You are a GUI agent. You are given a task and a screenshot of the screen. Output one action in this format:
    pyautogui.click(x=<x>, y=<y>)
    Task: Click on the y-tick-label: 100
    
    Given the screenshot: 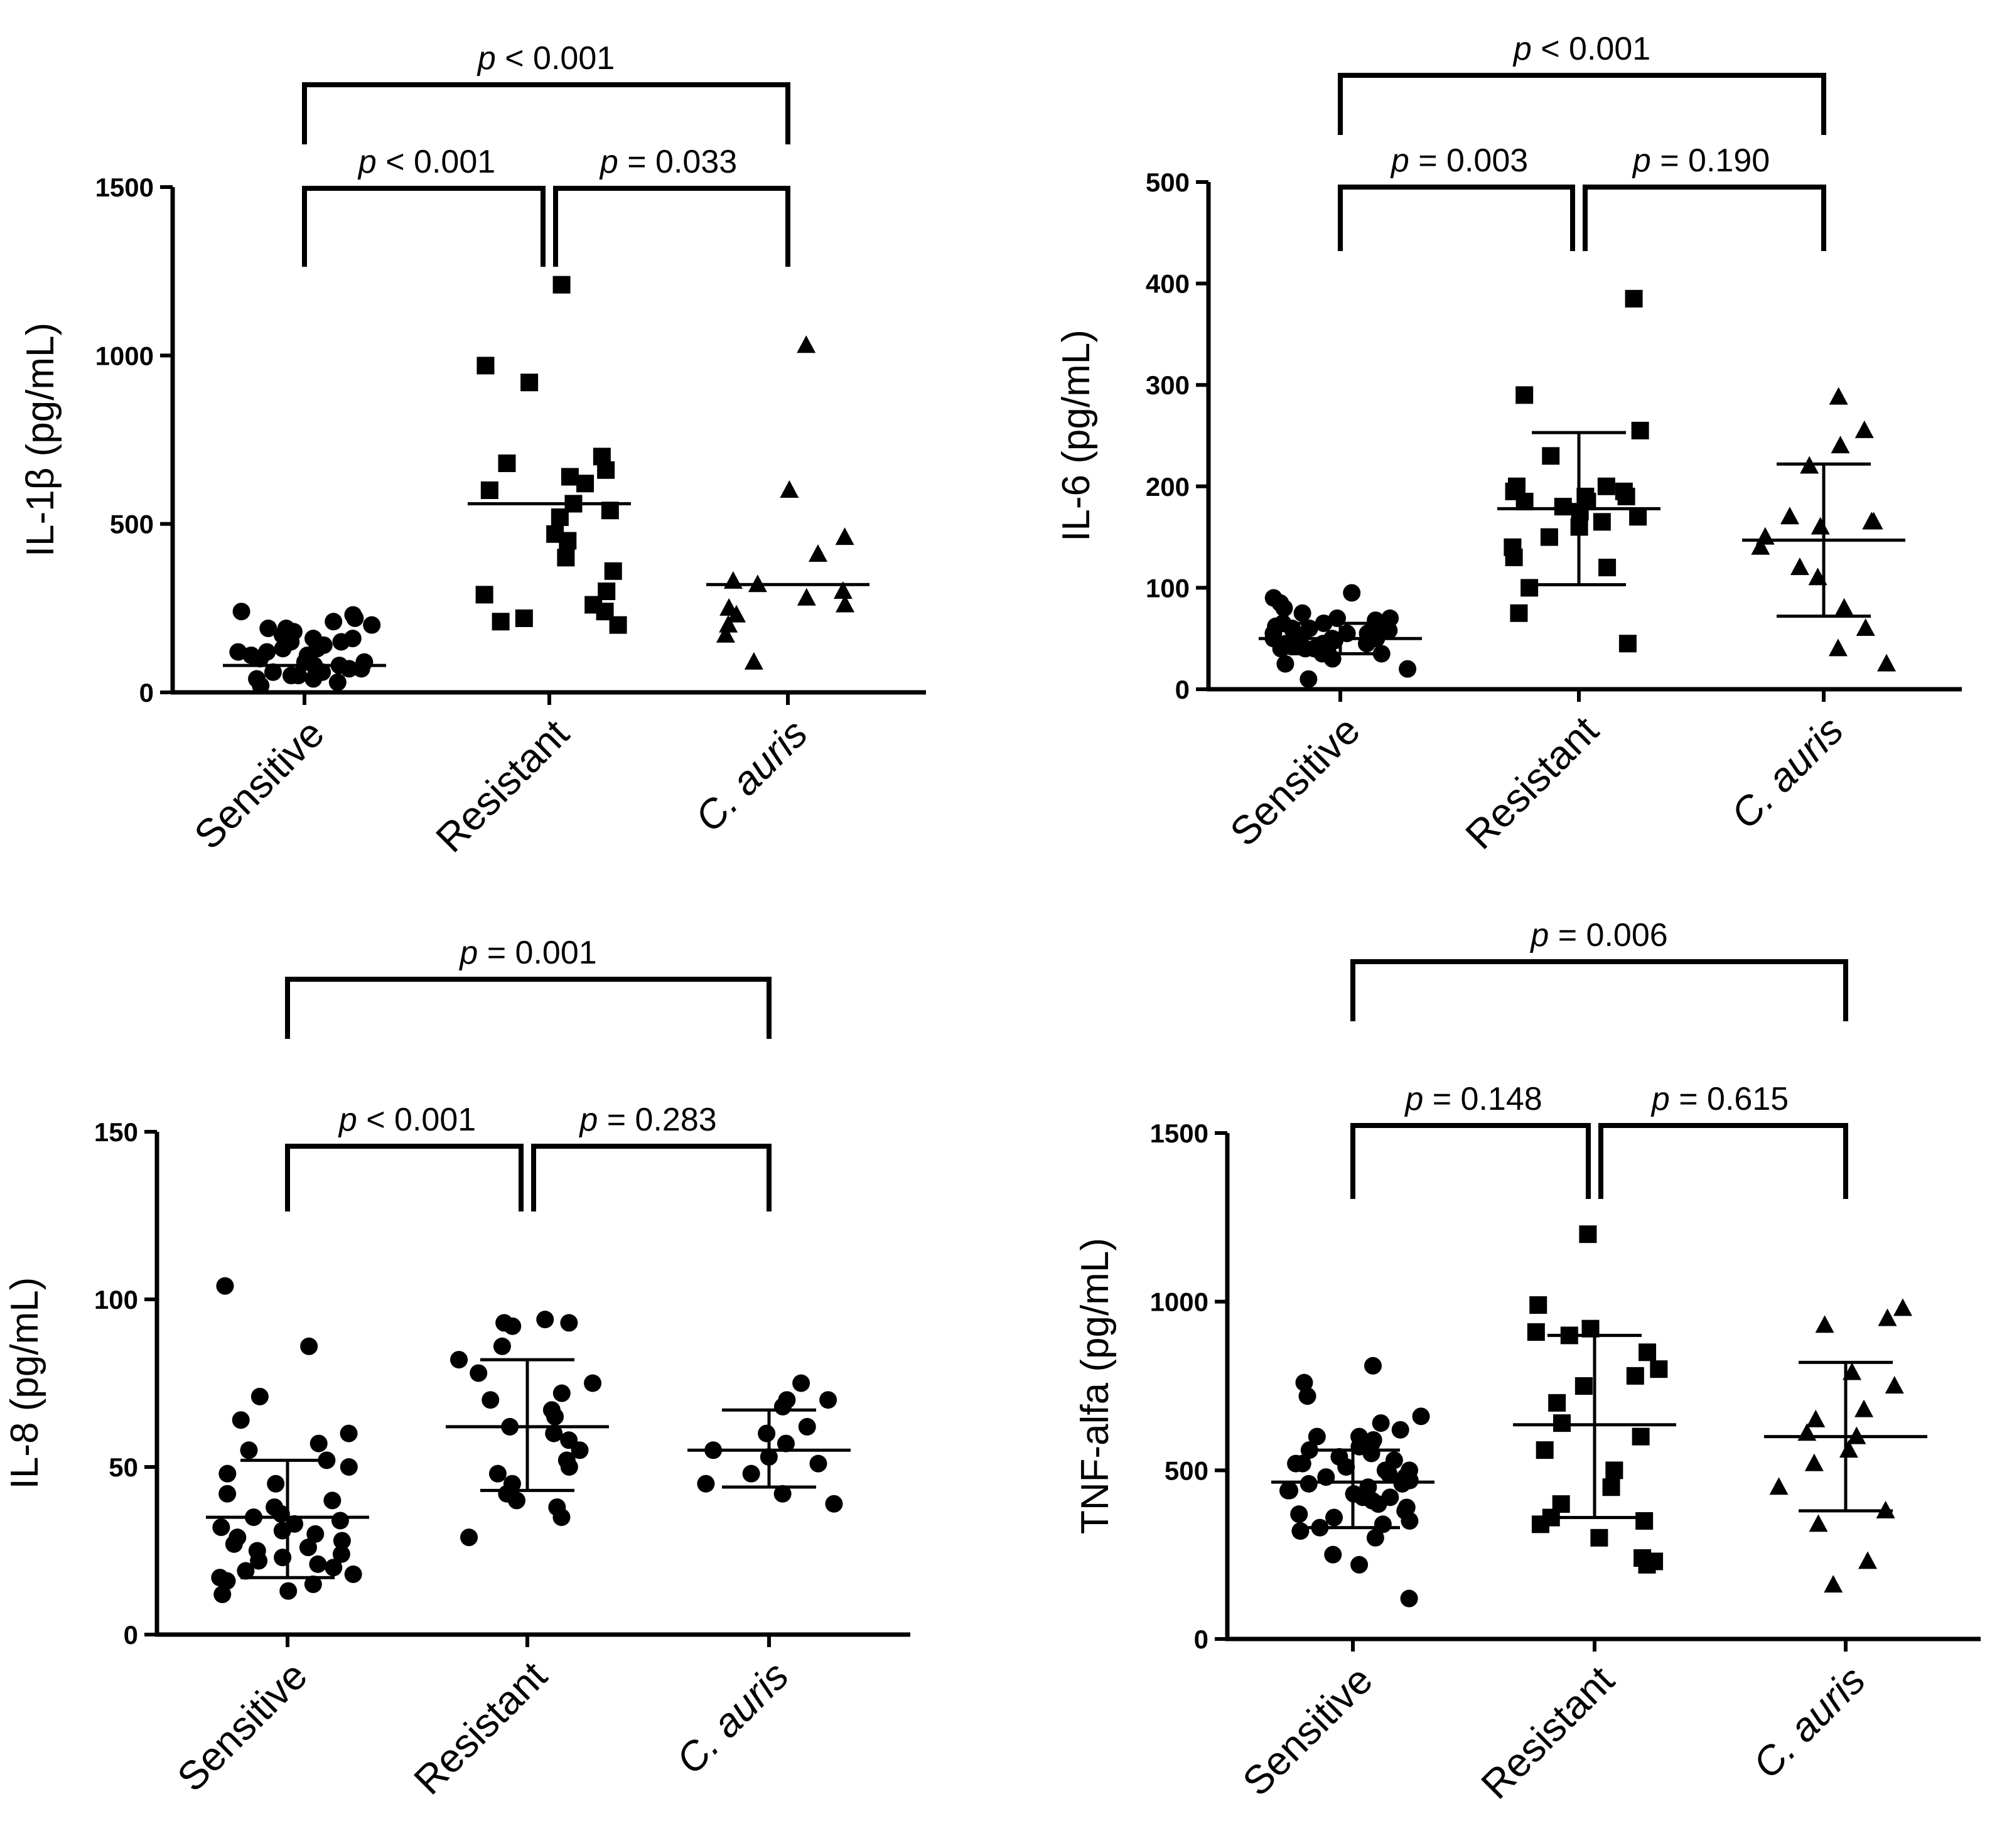 What is the action you would take?
    pyautogui.click(x=1168, y=588)
    